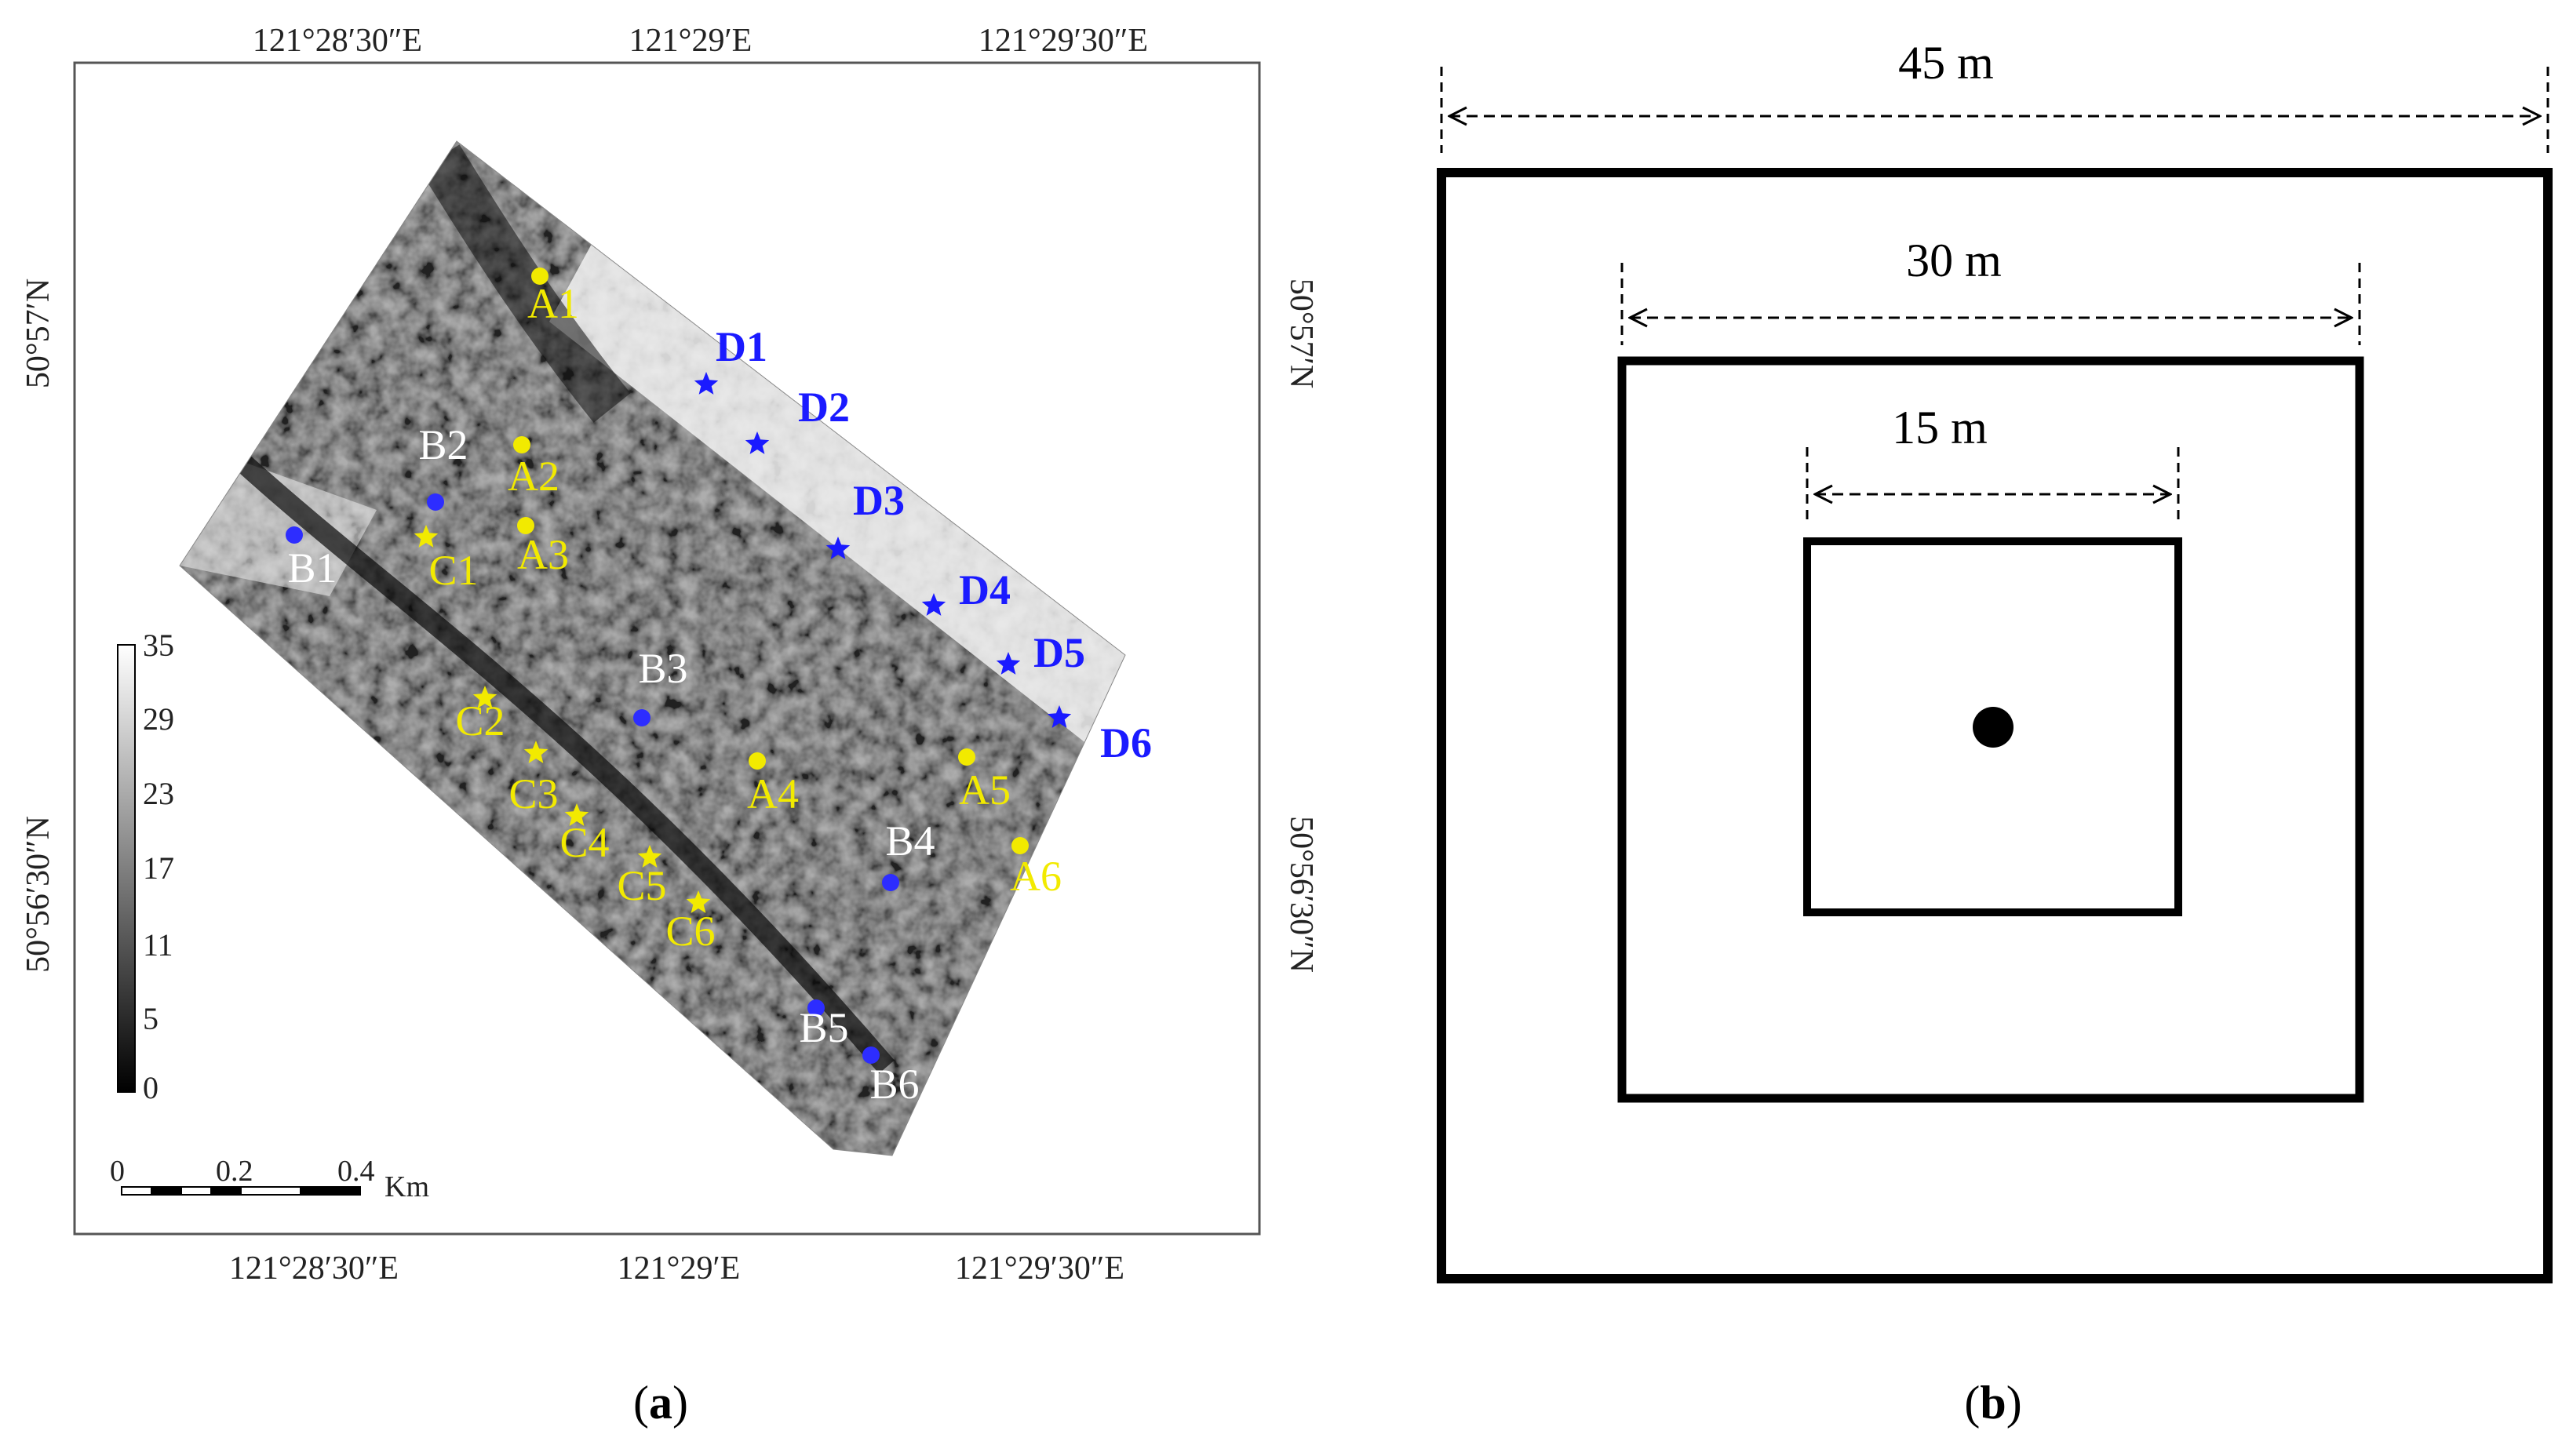  I want to click on site-marker-d1, so click(706, 383).